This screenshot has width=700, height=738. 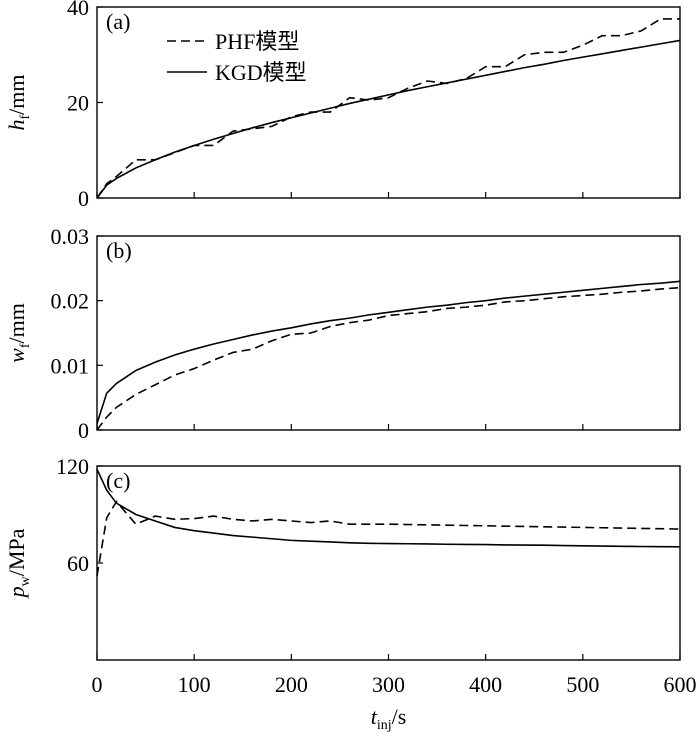 What do you see at coordinates (399, 716) in the screenshot?
I see `x-axis-label-rest: /s` at bounding box center [399, 716].